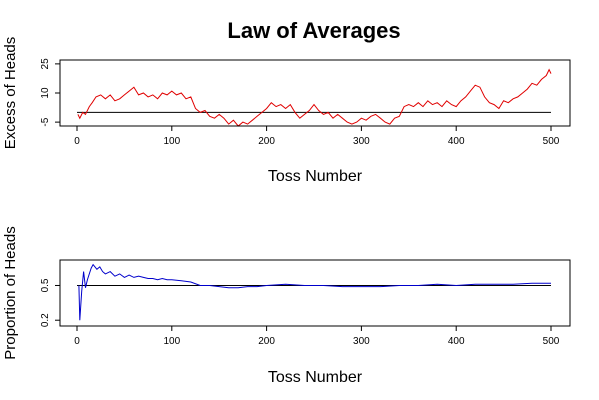 The height and width of the screenshot is (400, 599). What do you see at coordinates (50, 302) in the screenshot?
I see `y-axis: 0.2 0.5` at bounding box center [50, 302].